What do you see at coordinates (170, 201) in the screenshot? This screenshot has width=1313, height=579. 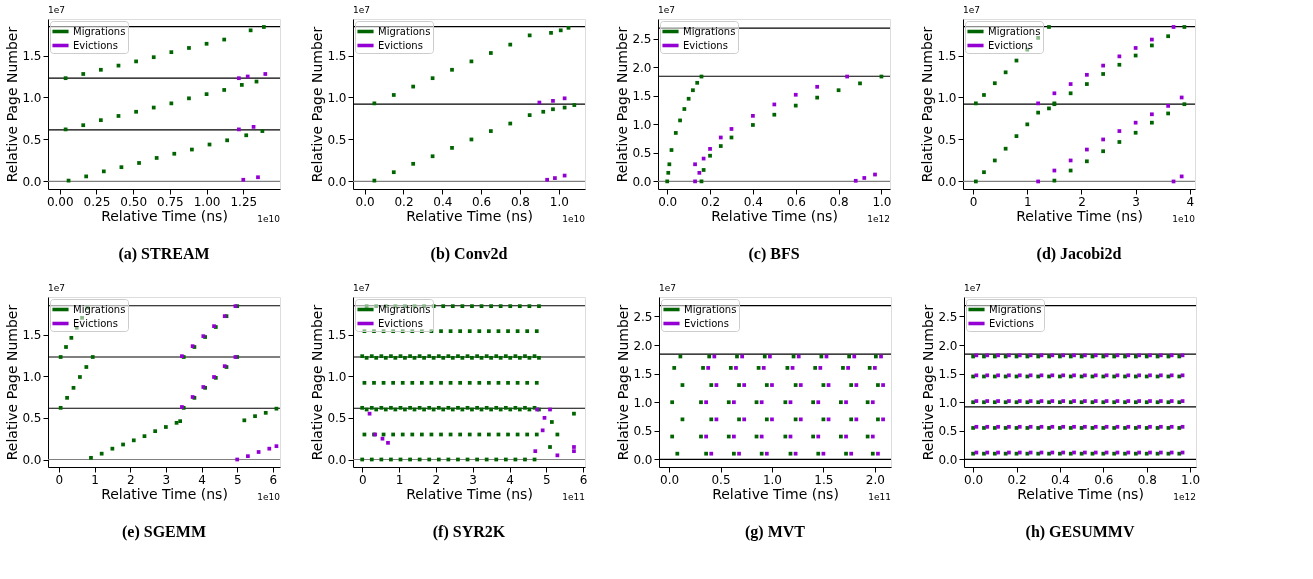 I see `x-tick-label: 0.75` at bounding box center [170, 201].